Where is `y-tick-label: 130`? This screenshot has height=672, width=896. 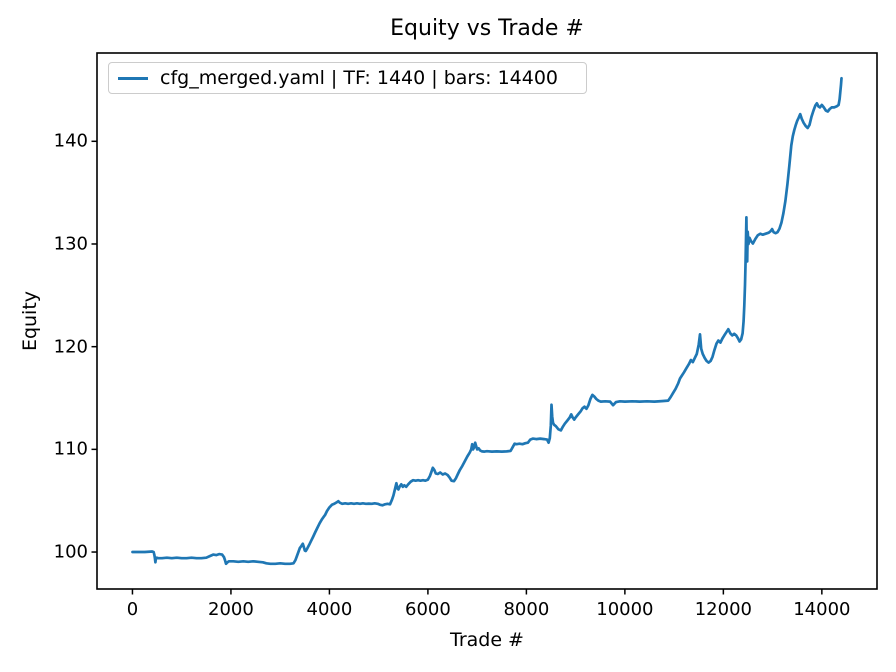 y-tick-label: 130 is located at coordinates (70, 244).